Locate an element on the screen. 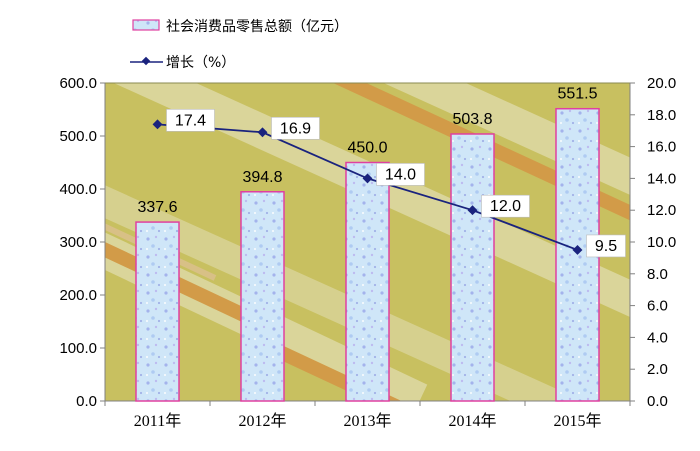 This screenshot has height=451, width=700. right-tick-label: 16.0 is located at coordinates (661, 147).